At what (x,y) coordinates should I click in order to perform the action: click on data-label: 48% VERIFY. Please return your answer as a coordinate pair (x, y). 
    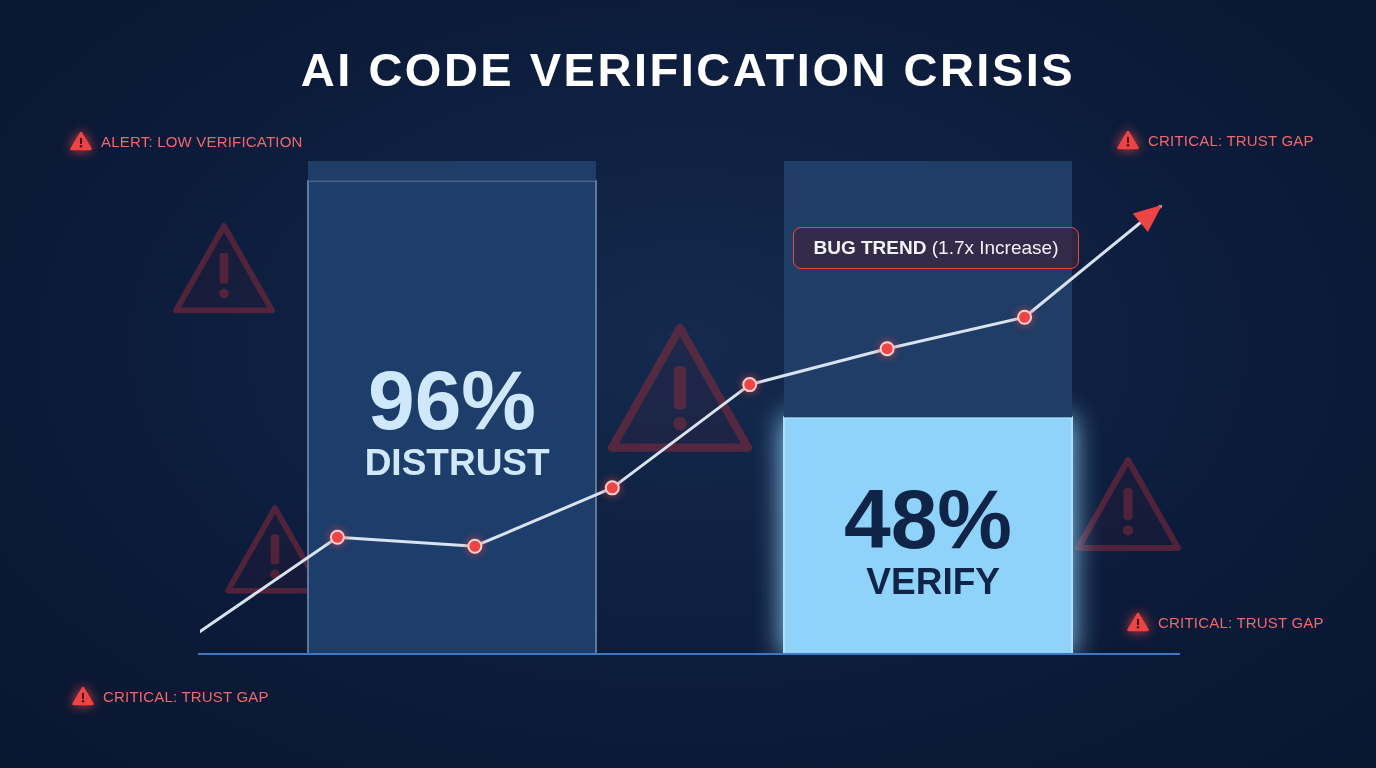
    Looking at the image, I should click on (928, 536).